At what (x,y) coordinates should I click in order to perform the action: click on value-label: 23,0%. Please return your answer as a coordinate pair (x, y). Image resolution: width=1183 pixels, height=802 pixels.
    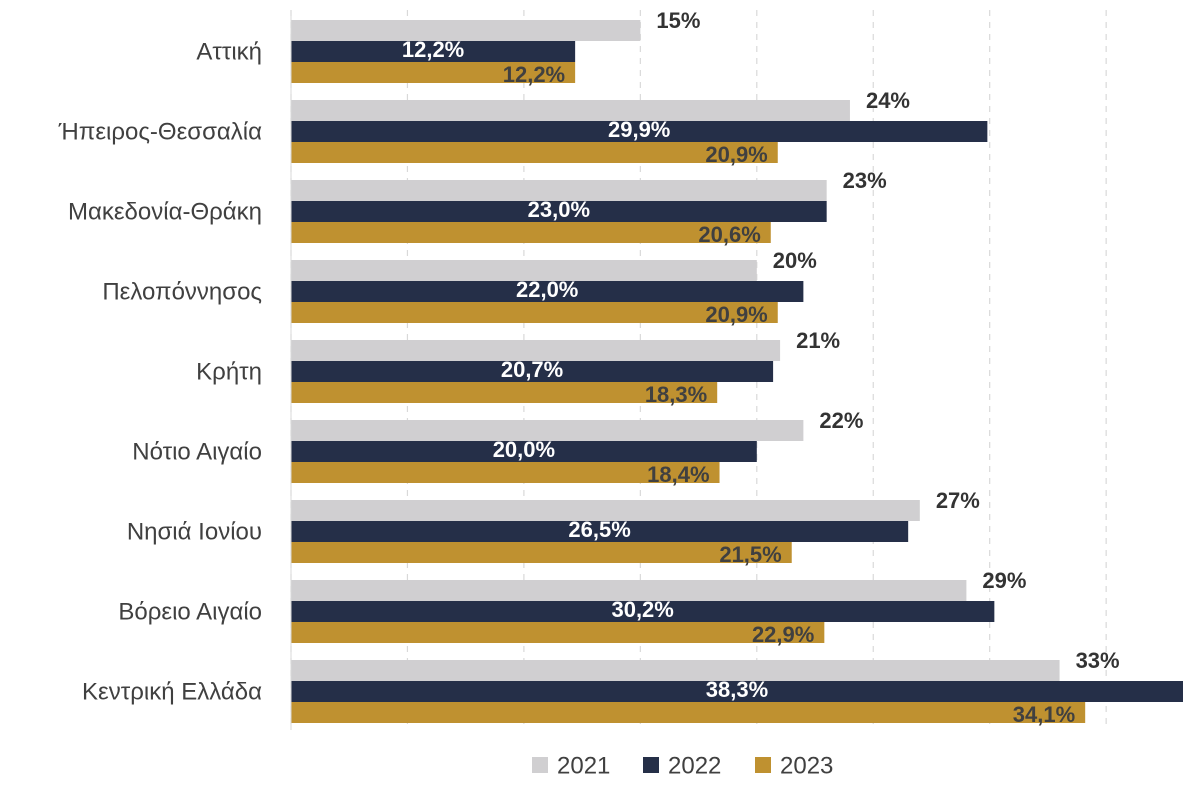
    Looking at the image, I should click on (559, 209).